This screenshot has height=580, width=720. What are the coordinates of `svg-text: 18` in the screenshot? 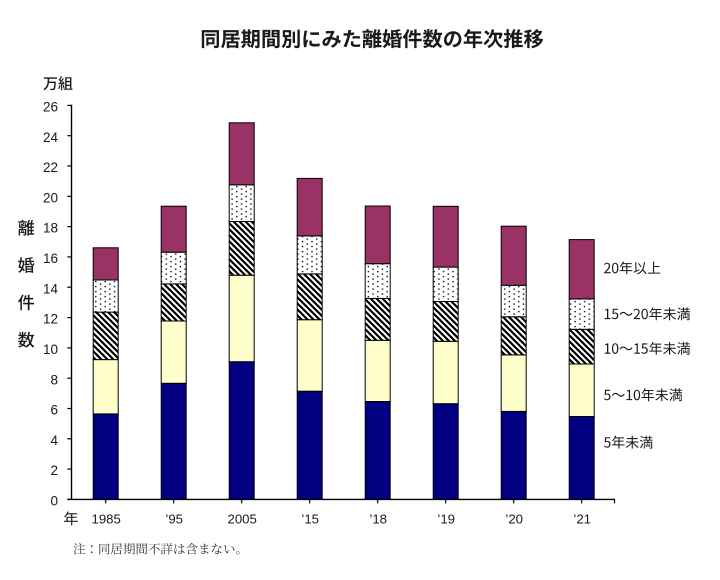 It's located at (50, 228).